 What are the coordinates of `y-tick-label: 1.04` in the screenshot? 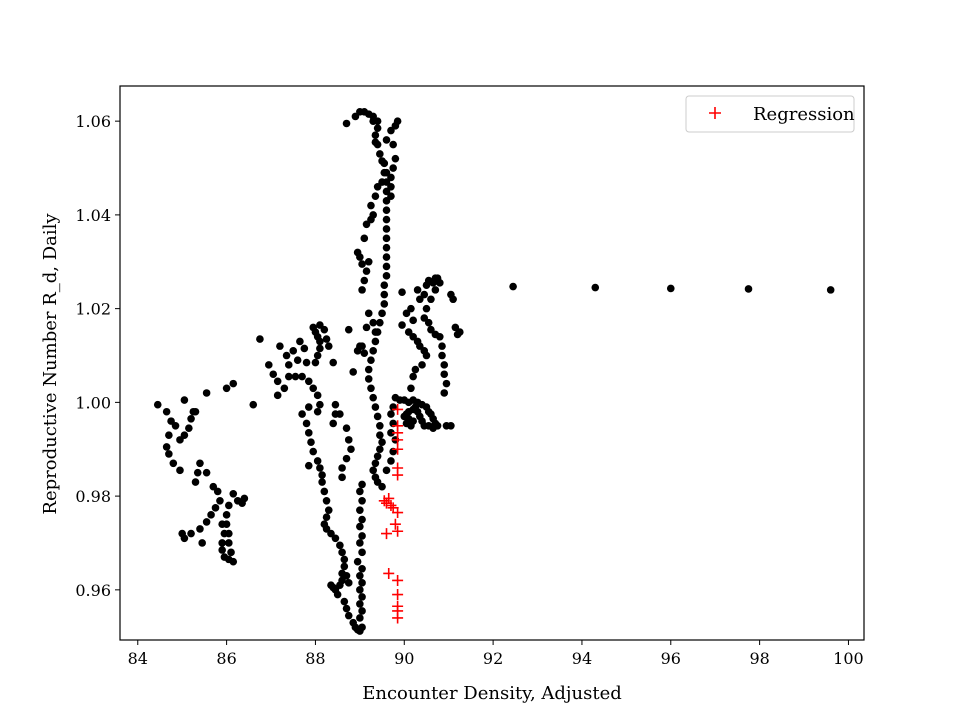 It's located at (93, 215).